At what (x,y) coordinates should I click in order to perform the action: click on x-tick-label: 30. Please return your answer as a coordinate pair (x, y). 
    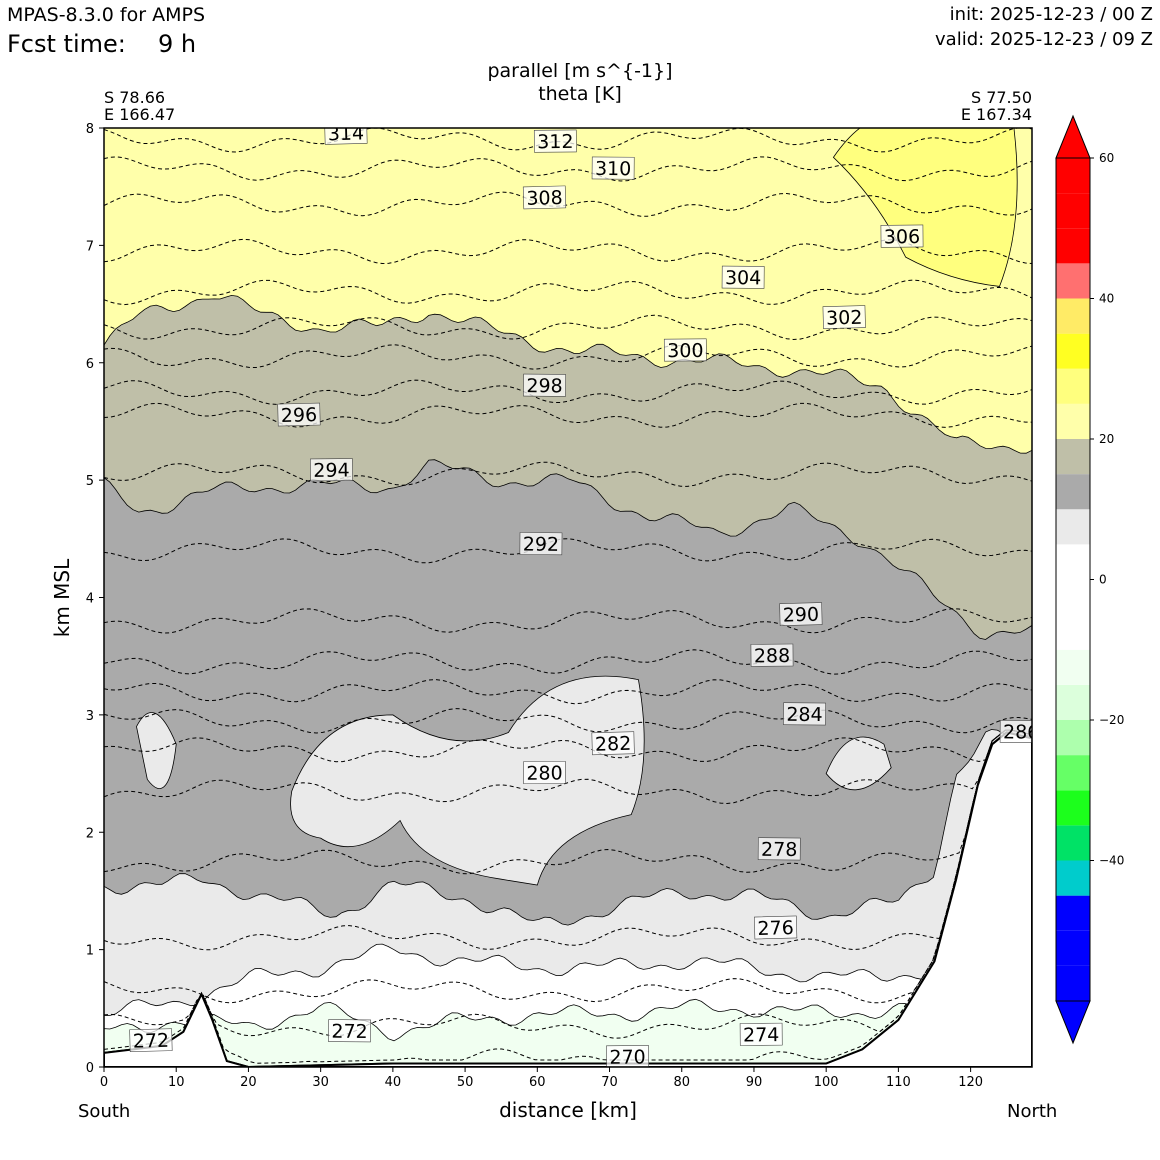
    Looking at the image, I should click on (320, 1082).